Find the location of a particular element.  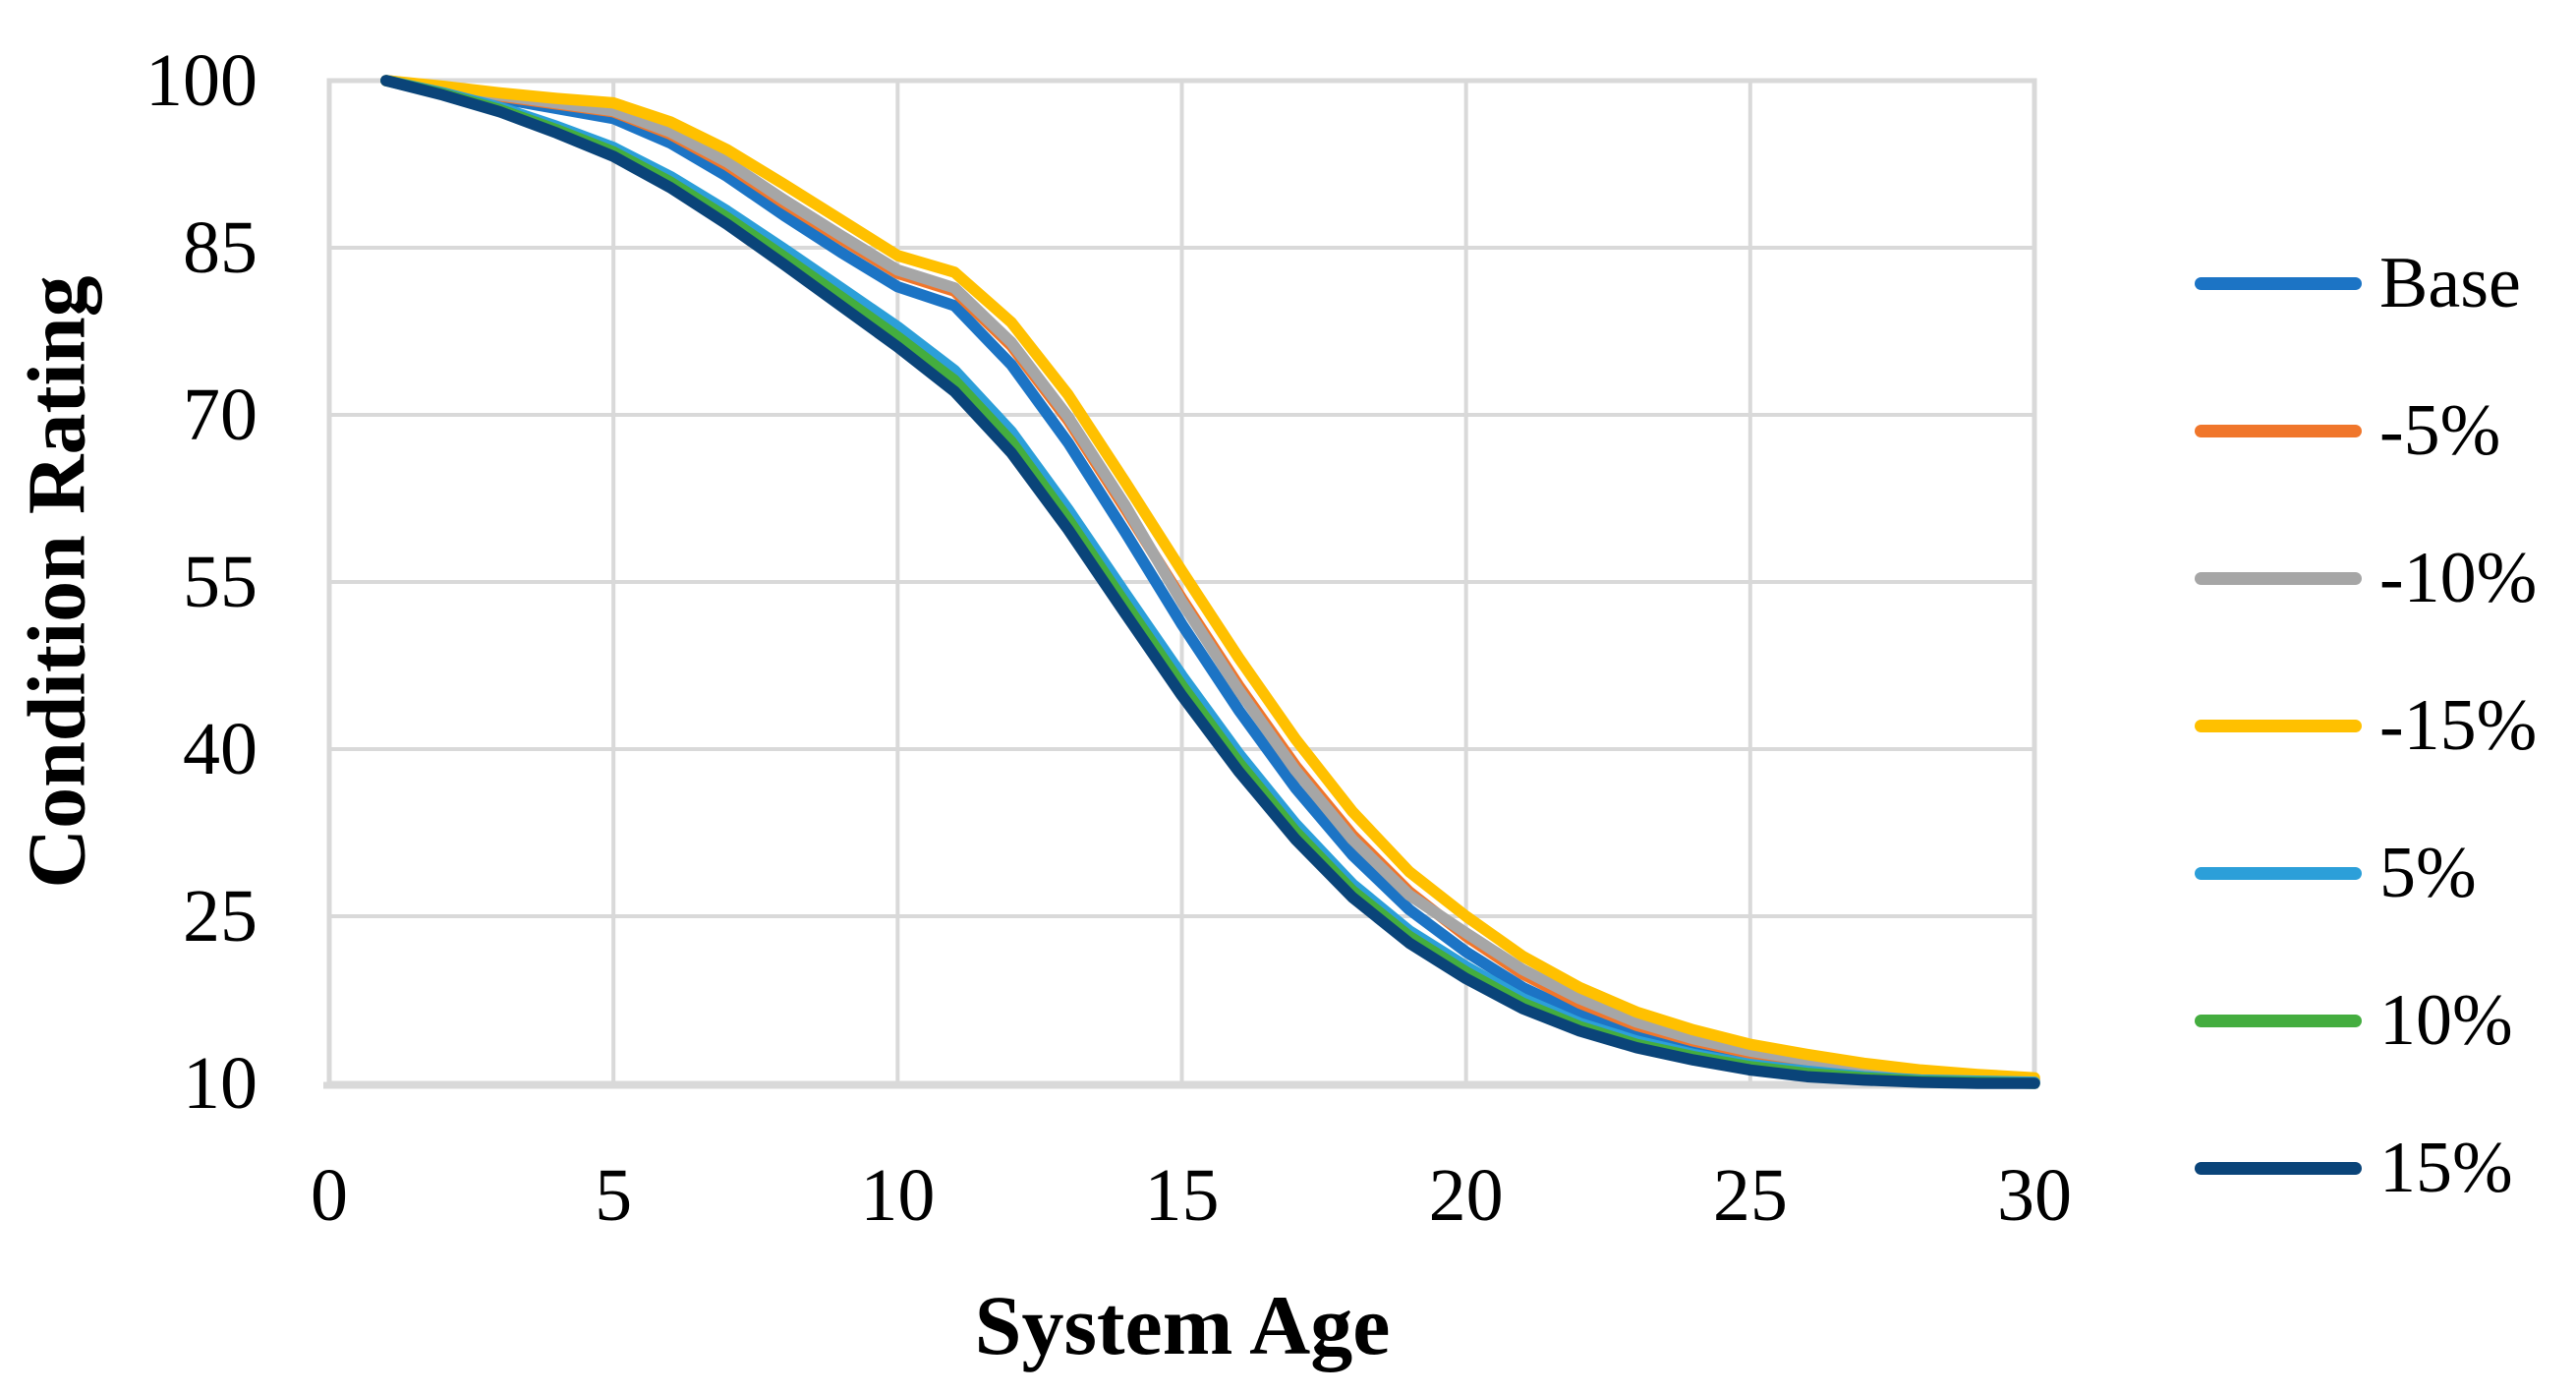

y-tick-label: 100 is located at coordinates (201, 80).